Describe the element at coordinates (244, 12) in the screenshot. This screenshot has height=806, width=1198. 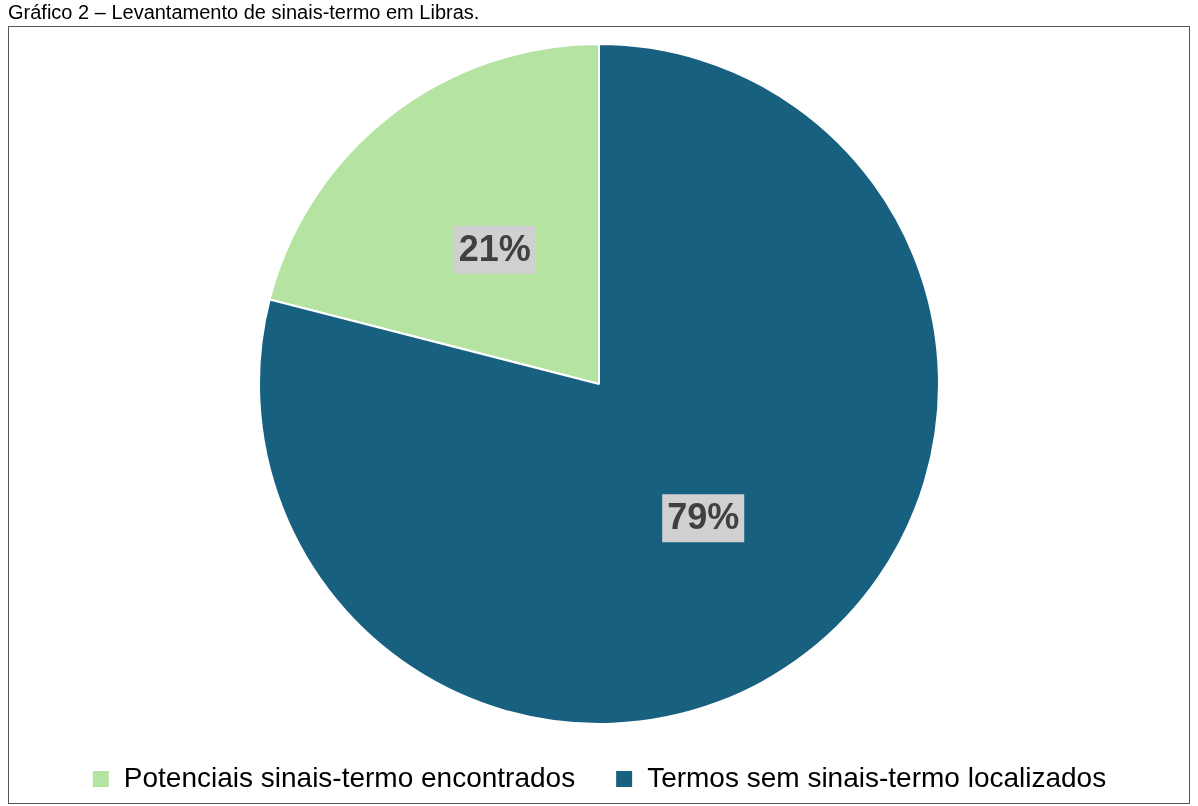
I see `chart-title: Gráfico 2 – Levantamento de sinais-termo em Libras.` at that location.